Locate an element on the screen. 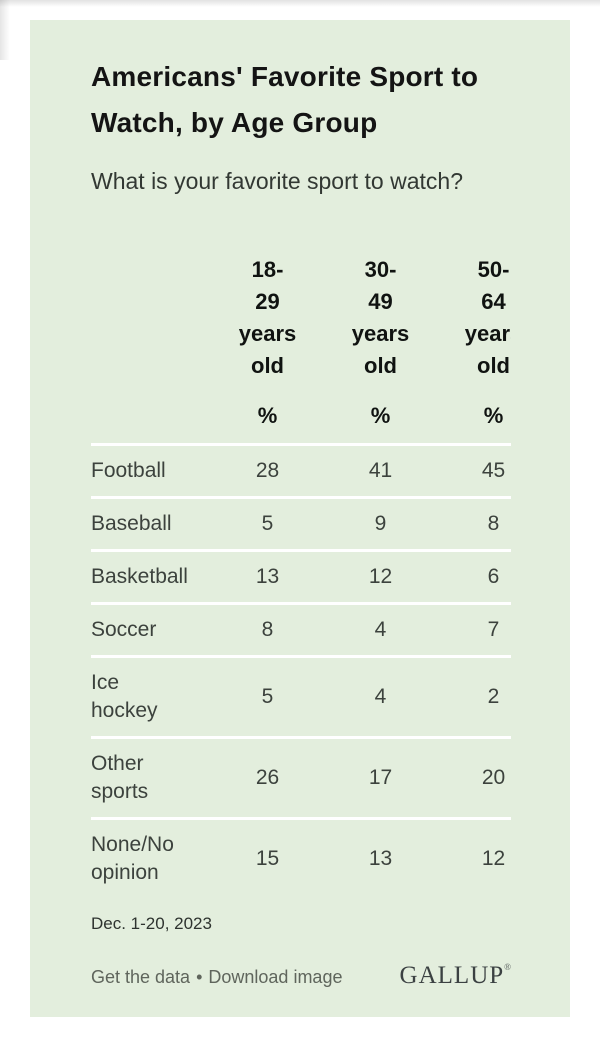 Image resolution: width=600 pixels, height=1040 pixels. column-header-30-49: 30- 49 years old is located at coordinates (380, 317).